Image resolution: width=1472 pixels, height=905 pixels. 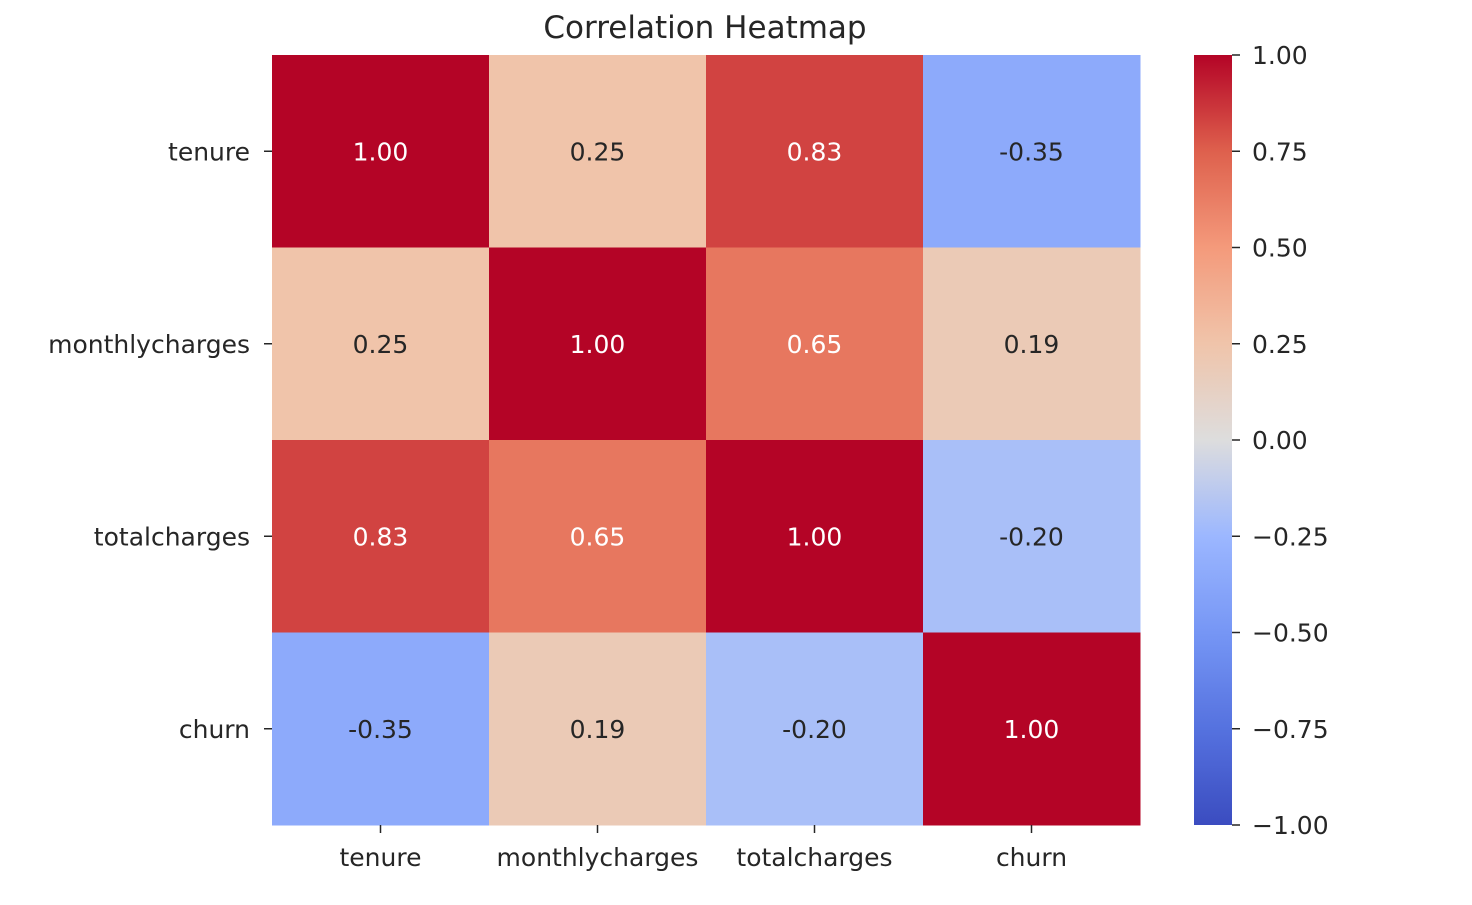 What do you see at coordinates (172, 536) in the screenshot?
I see `y-tick-label: totalcharges` at bounding box center [172, 536].